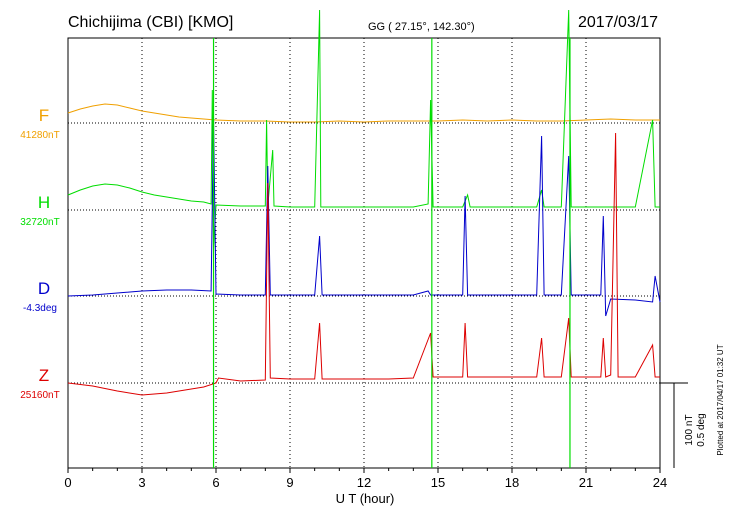 The image size is (730, 520). I want to click on x-axis: 0 3 6 9 12 15 18 21 24, so click(365, 479).